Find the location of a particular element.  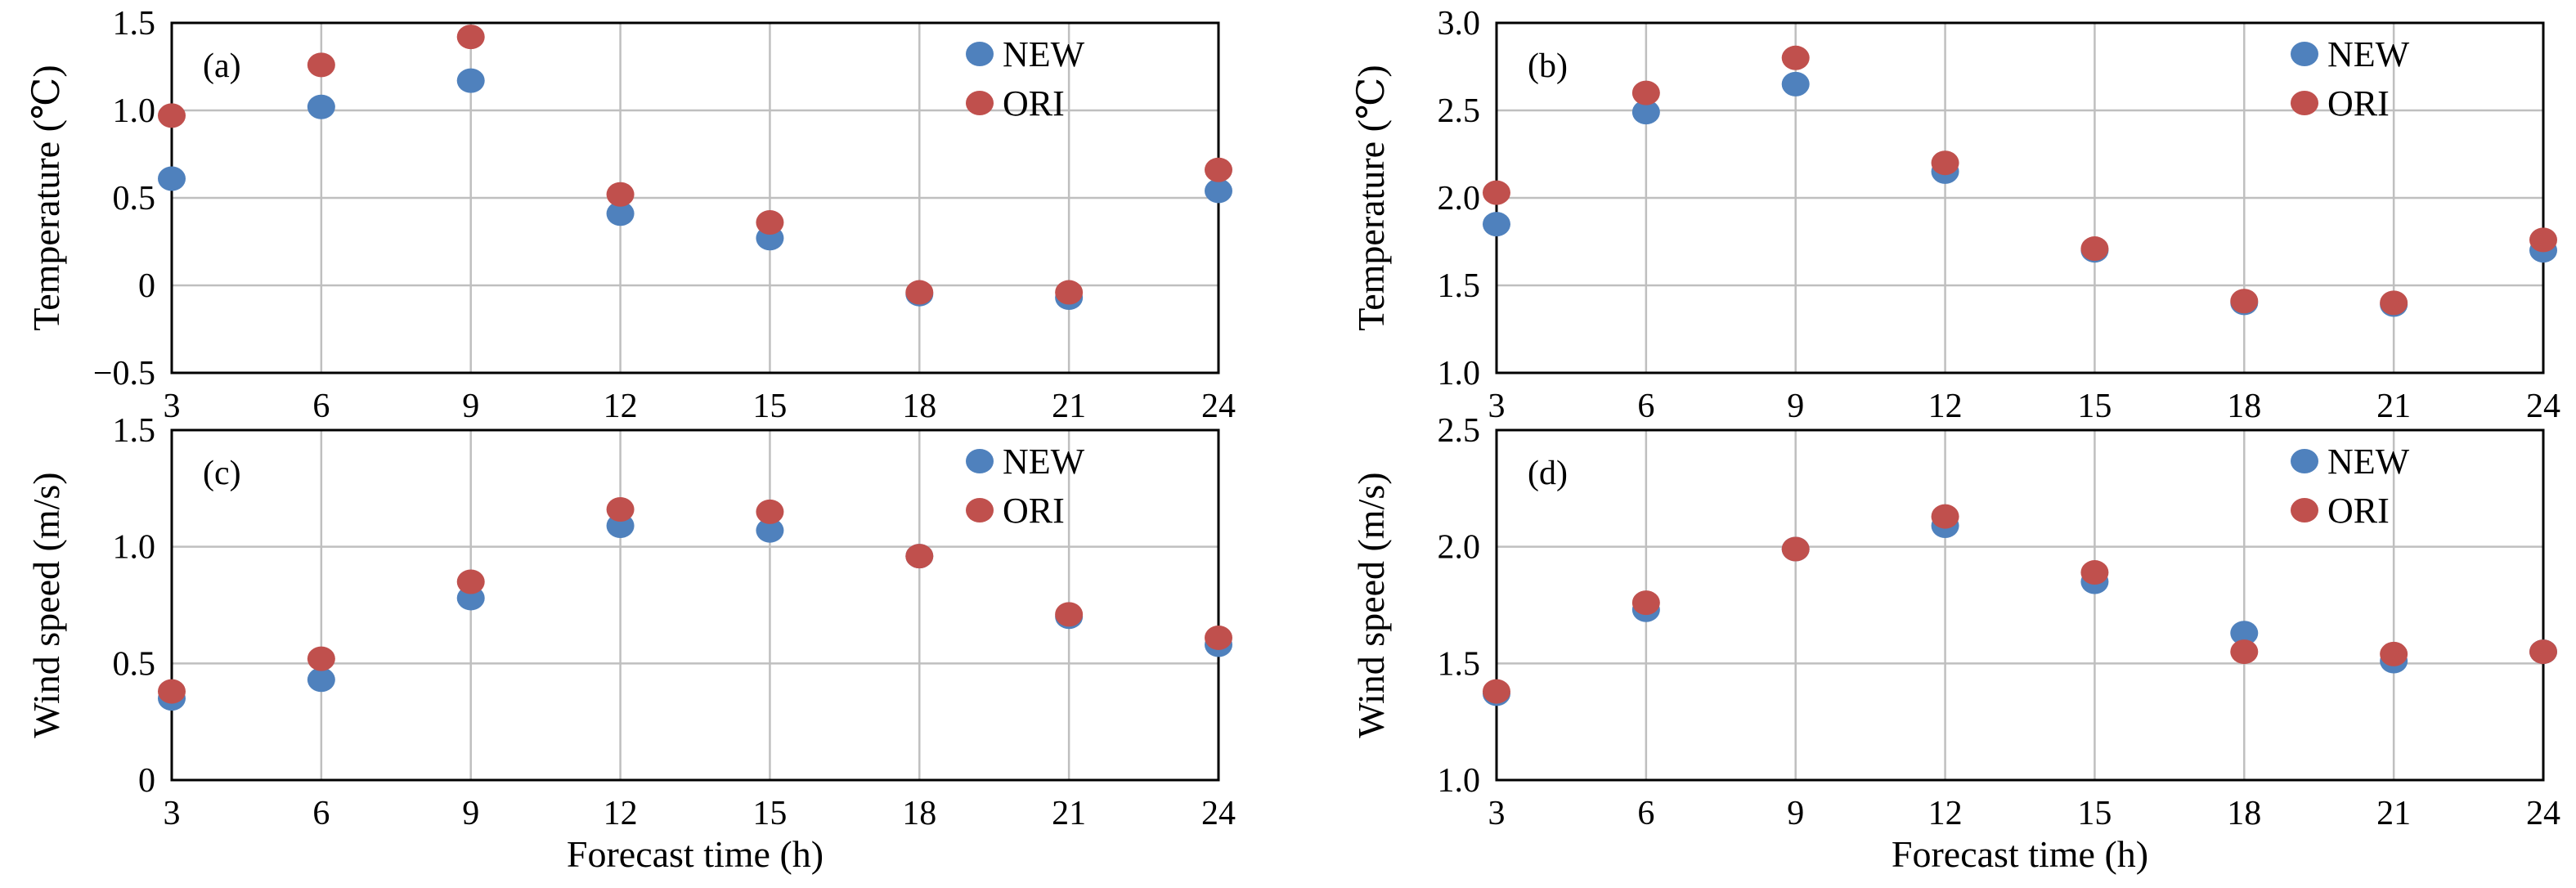

panel-label: (b) is located at coordinates (1548, 66).